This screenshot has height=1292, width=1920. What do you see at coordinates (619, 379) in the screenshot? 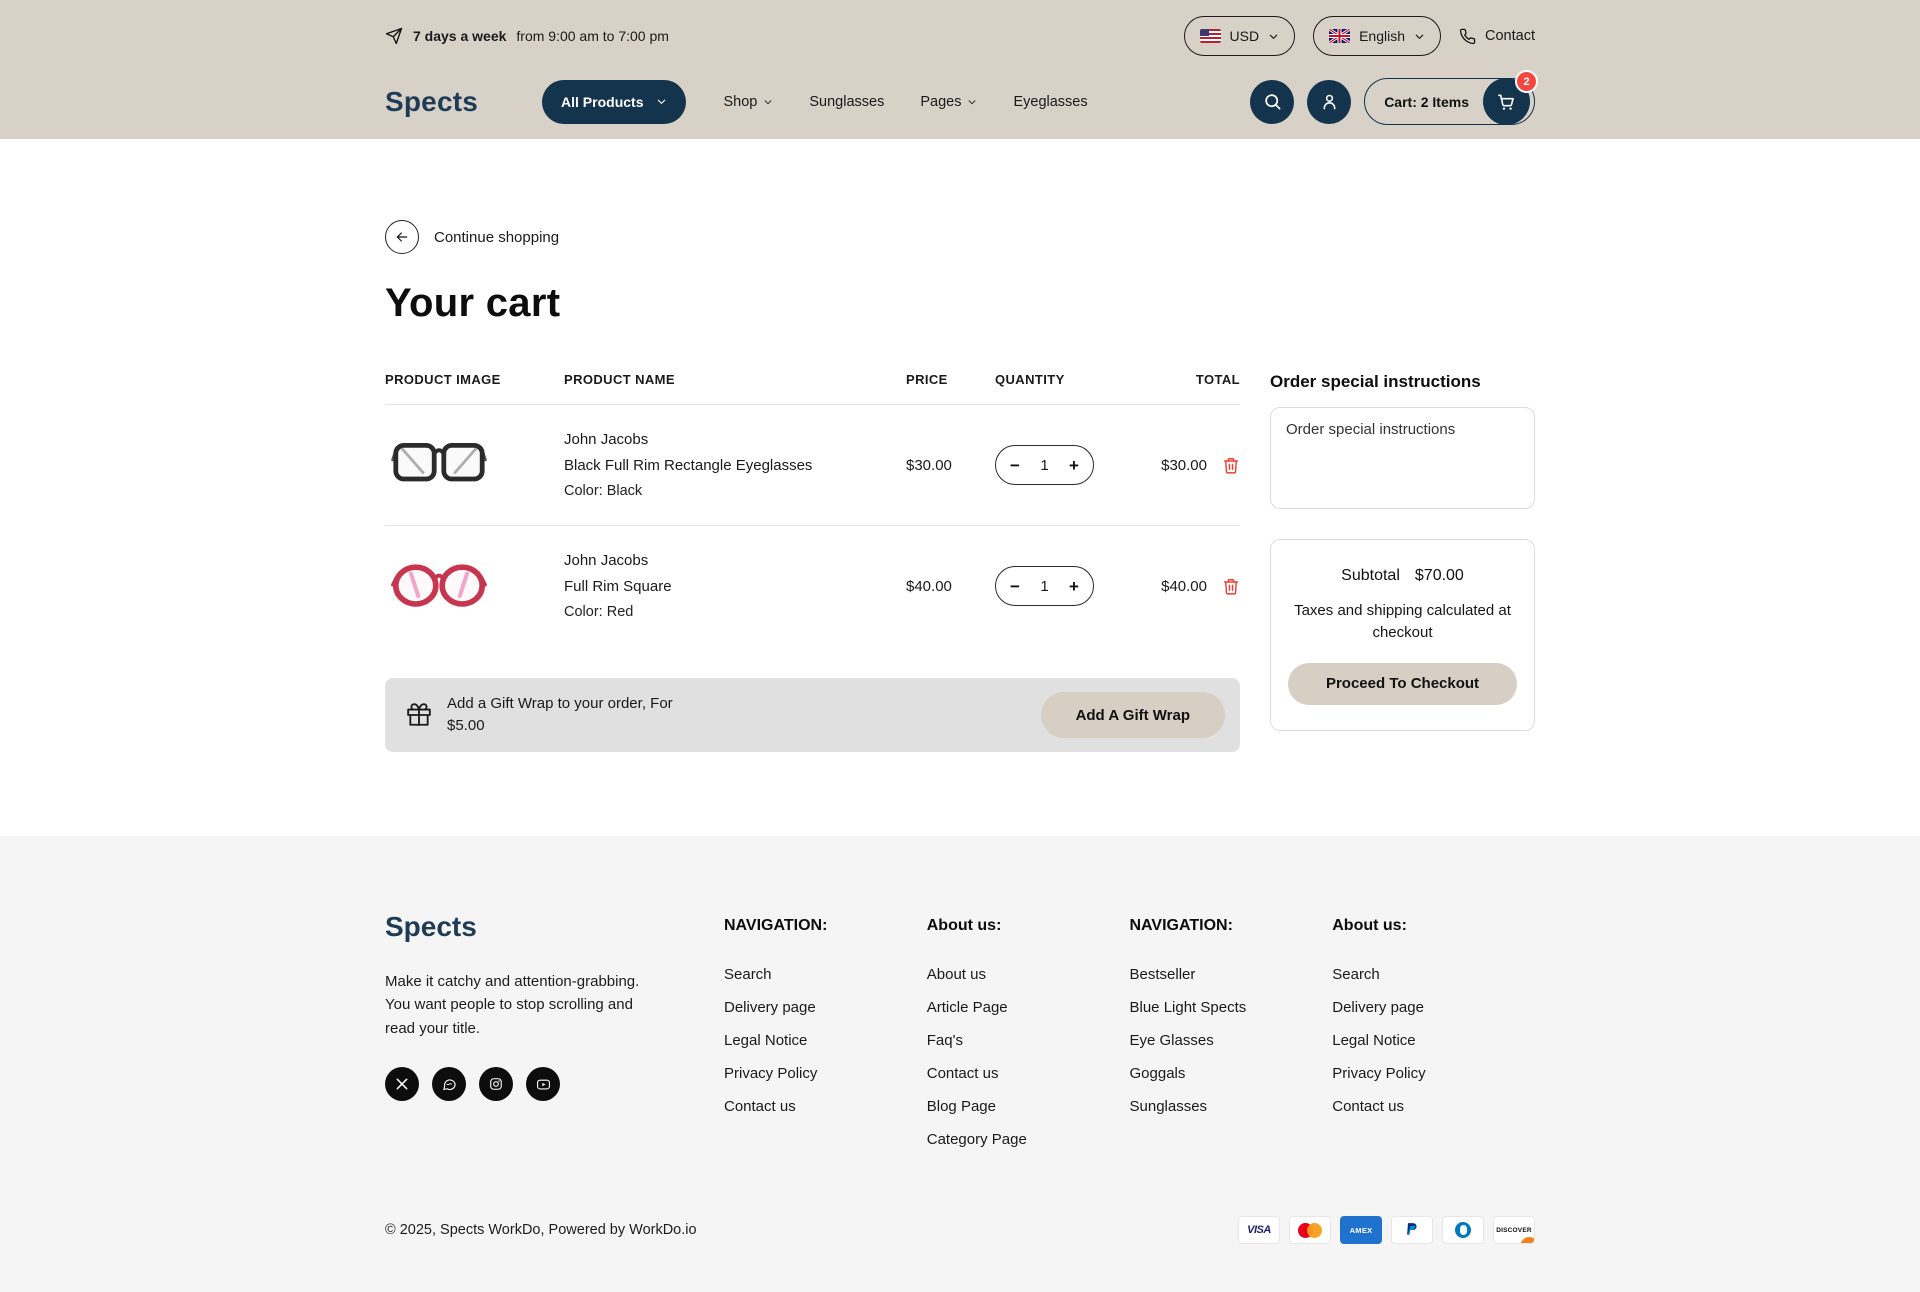
I see `column-header-product-name: PRODUCT NAME` at bounding box center [619, 379].